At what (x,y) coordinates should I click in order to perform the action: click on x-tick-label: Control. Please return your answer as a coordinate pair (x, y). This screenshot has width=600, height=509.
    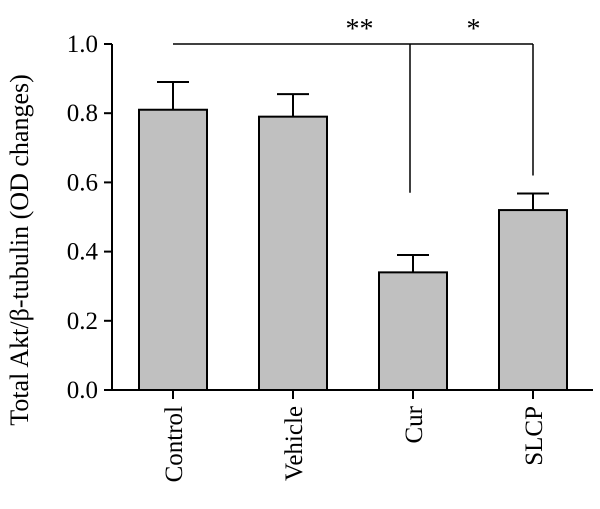
    Looking at the image, I should click on (174, 444).